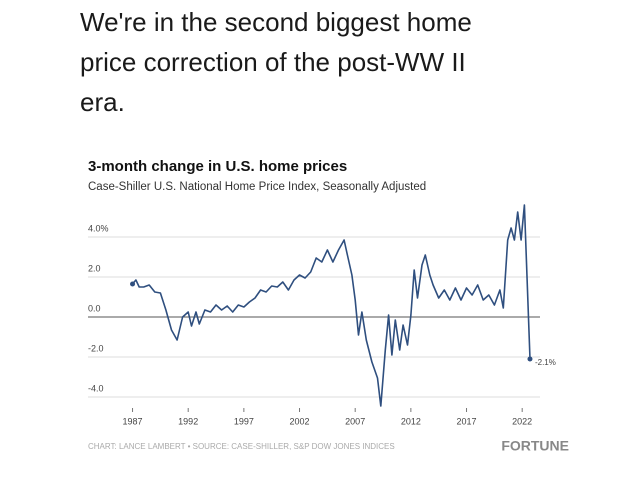 The width and height of the screenshot is (640, 495). What do you see at coordinates (217, 166) in the screenshot?
I see `chart-title: 3-month change in U.S. home prices` at bounding box center [217, 166].